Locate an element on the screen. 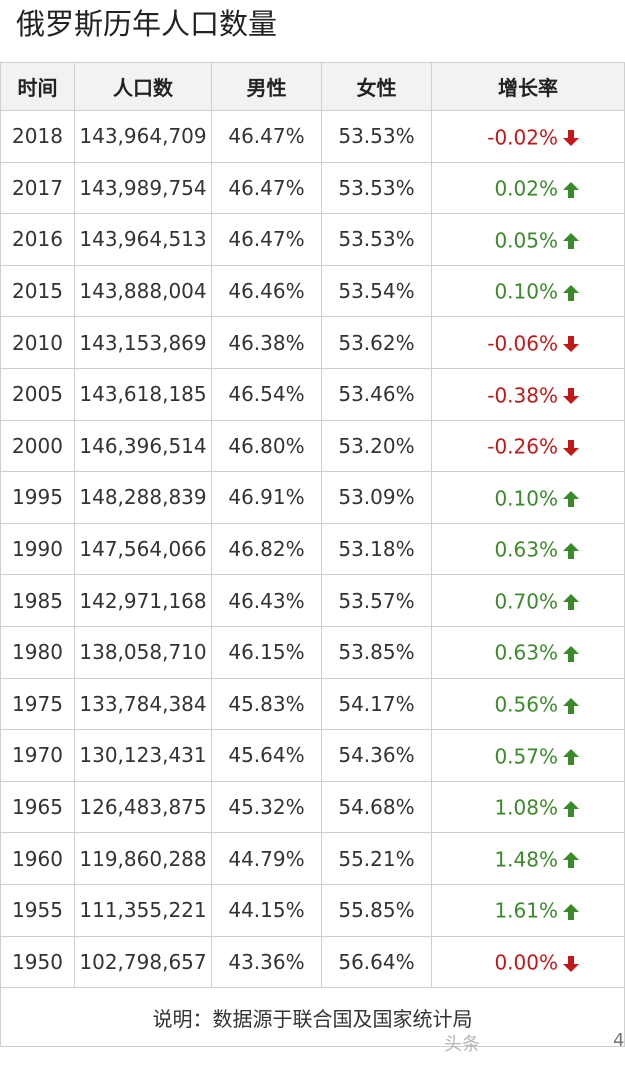  cell-male: 46.43% is located at coordinates (266, 600).